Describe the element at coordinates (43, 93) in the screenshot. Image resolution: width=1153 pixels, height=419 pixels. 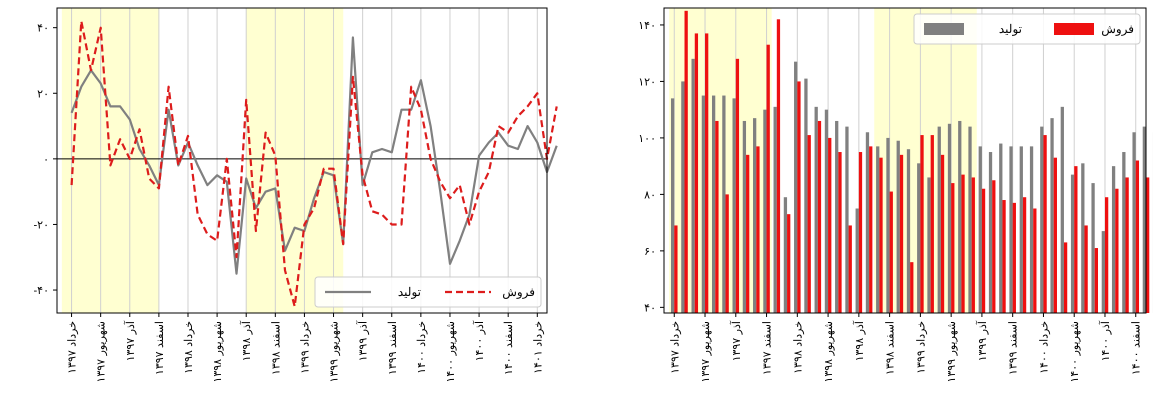
I see `y-tick-label: ۲۰` at that location.